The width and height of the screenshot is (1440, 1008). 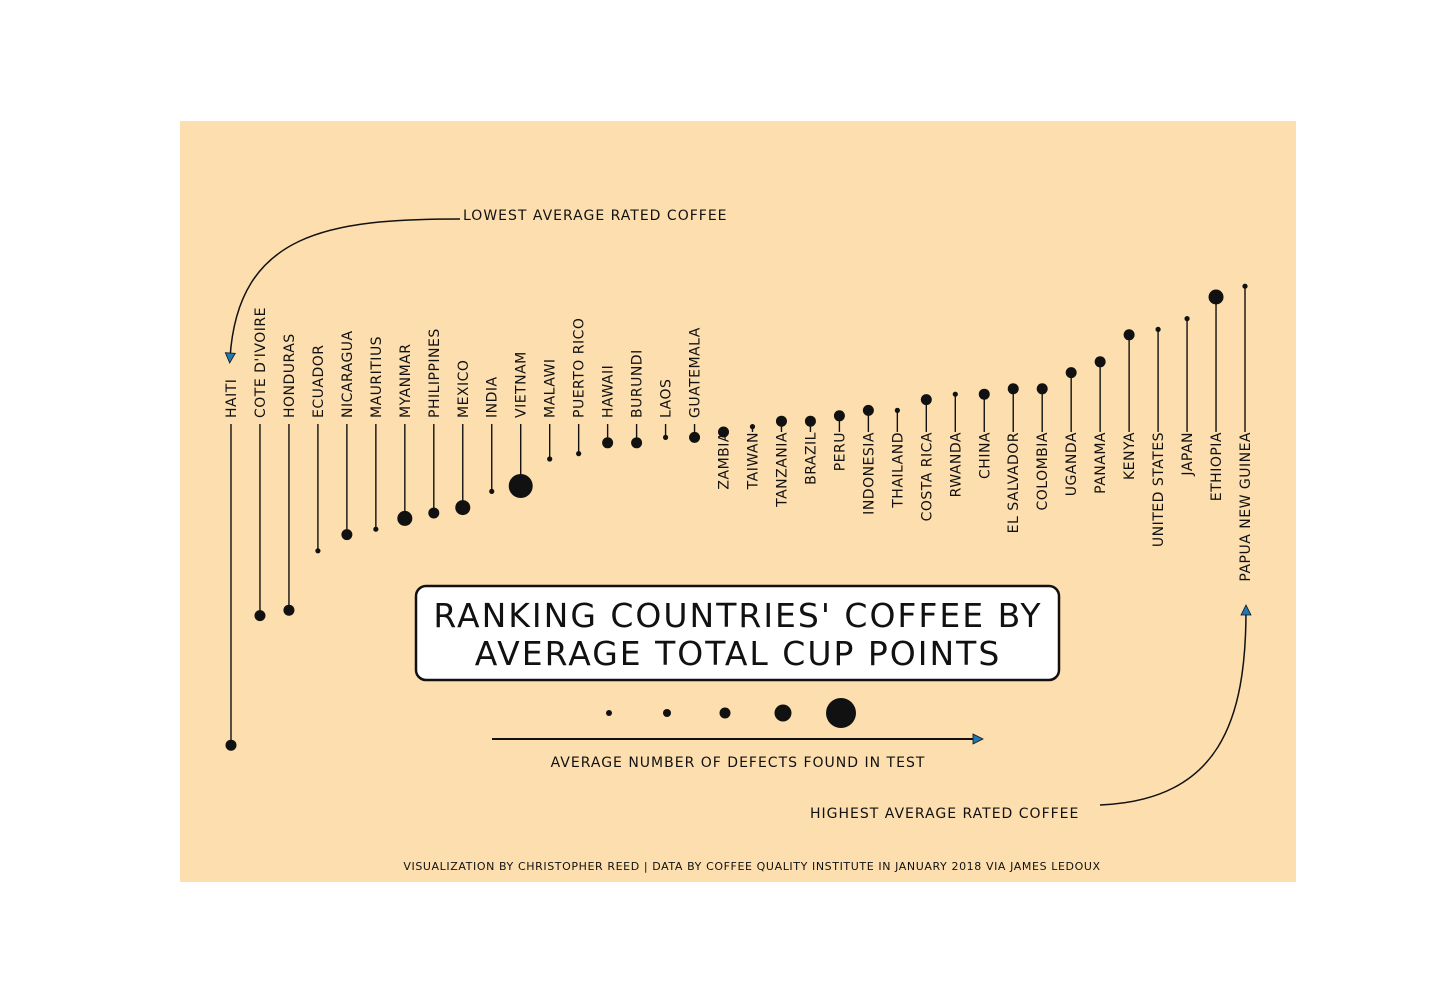 I want to click on country-label: TANZANIA, so click(x=782, y=470).